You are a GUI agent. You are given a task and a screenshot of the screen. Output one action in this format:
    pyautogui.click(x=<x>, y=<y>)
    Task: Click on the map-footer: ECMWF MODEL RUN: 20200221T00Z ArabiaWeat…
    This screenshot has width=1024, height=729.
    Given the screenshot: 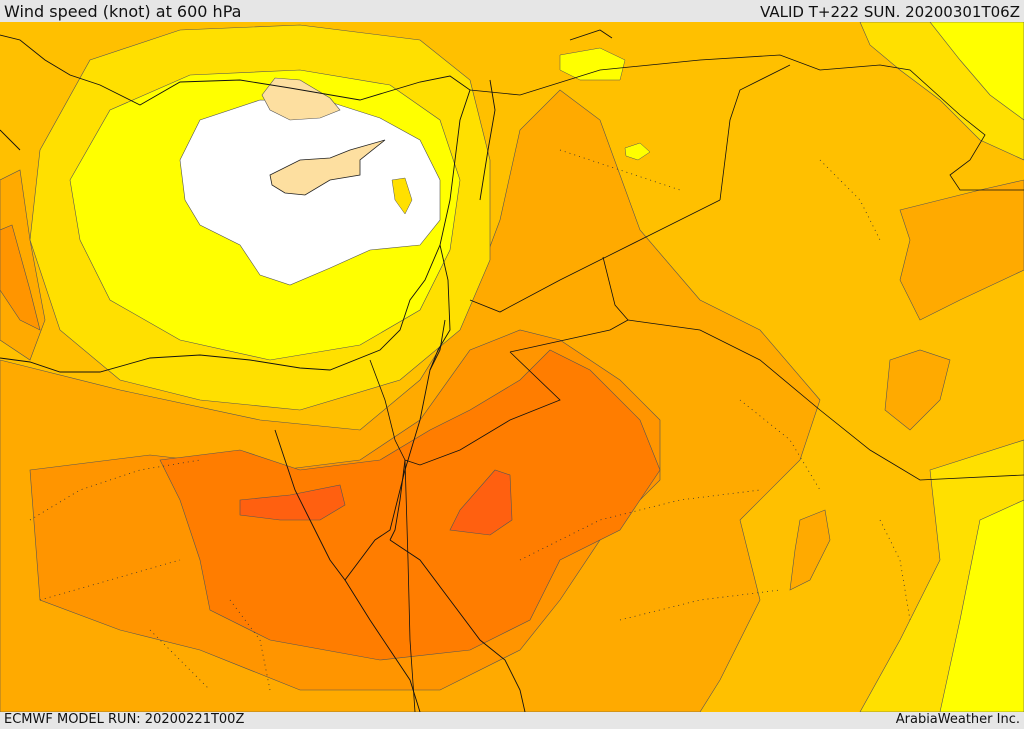 What is the action you would take?
    pyautogui.click(x=512, y=720)
    